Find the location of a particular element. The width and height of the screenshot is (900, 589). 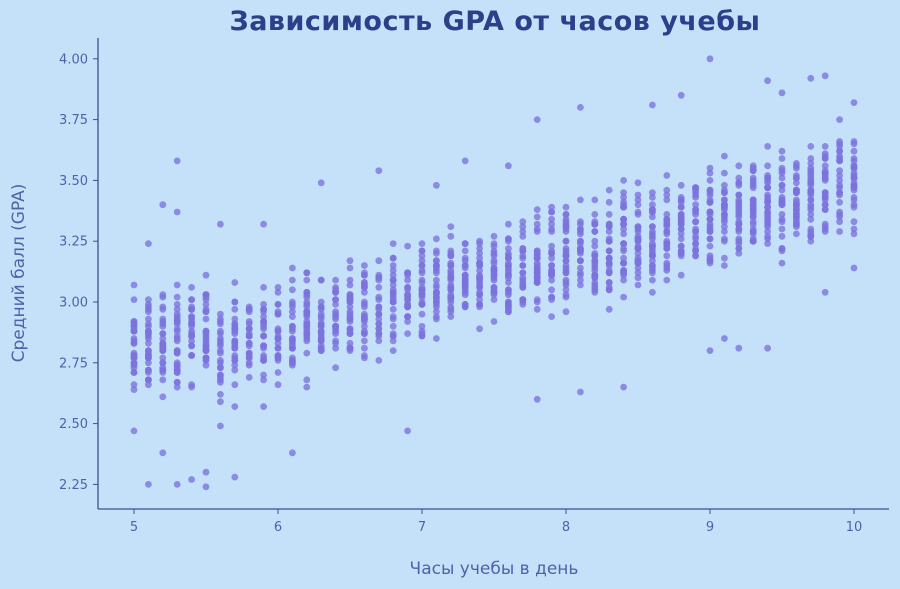

x-tick-label: 6 is located at coordinates (278, 527).